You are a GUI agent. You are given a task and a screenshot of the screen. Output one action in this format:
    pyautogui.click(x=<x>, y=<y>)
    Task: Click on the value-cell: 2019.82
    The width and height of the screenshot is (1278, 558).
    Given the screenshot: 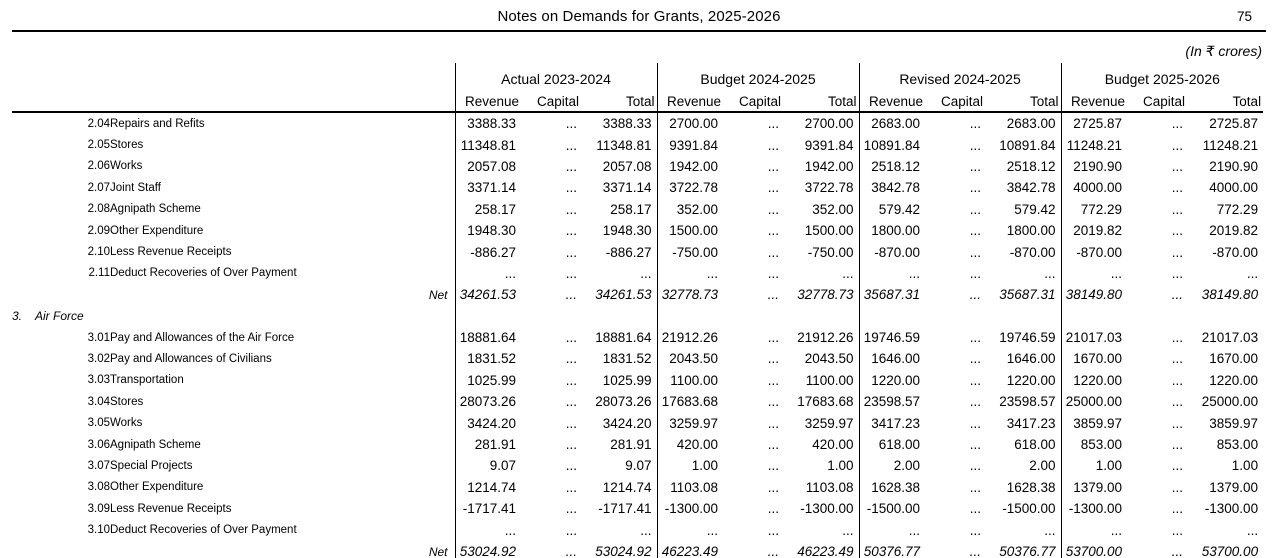 What is the action you would take?
    pyautogui.click(x=1234, y=231)
    